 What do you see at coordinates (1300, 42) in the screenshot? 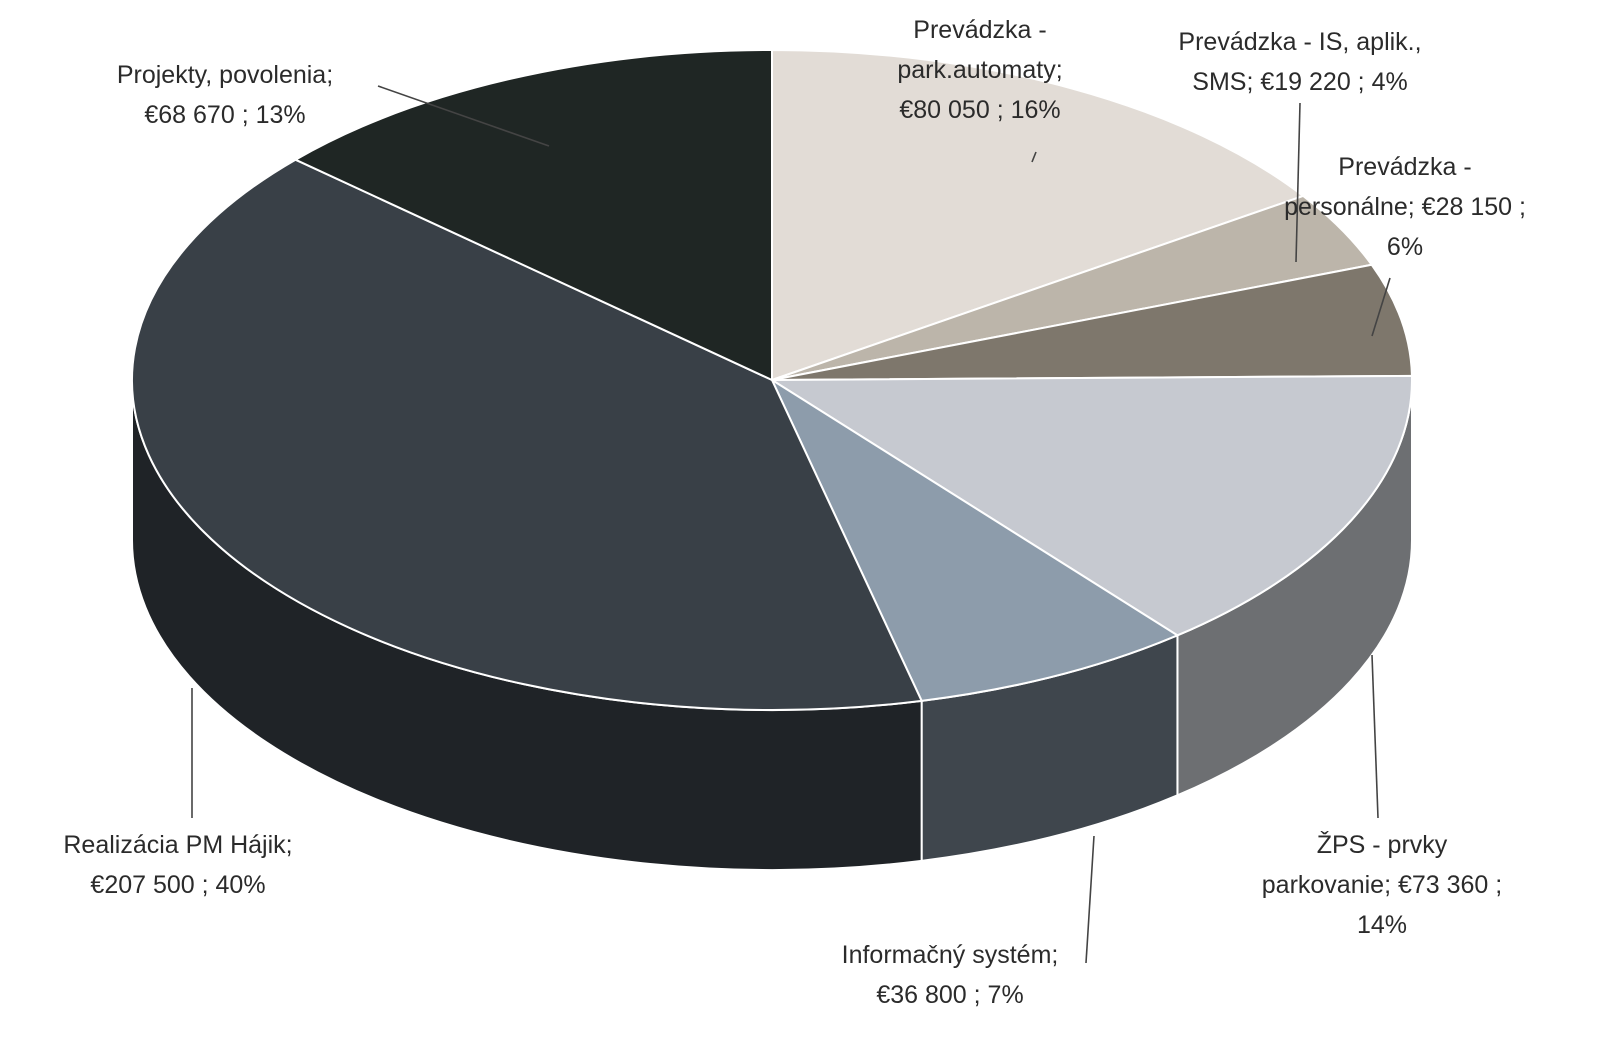
I see `label-line: Prevádzka - IS, aplik.,` at bounding box center [1300, 42].